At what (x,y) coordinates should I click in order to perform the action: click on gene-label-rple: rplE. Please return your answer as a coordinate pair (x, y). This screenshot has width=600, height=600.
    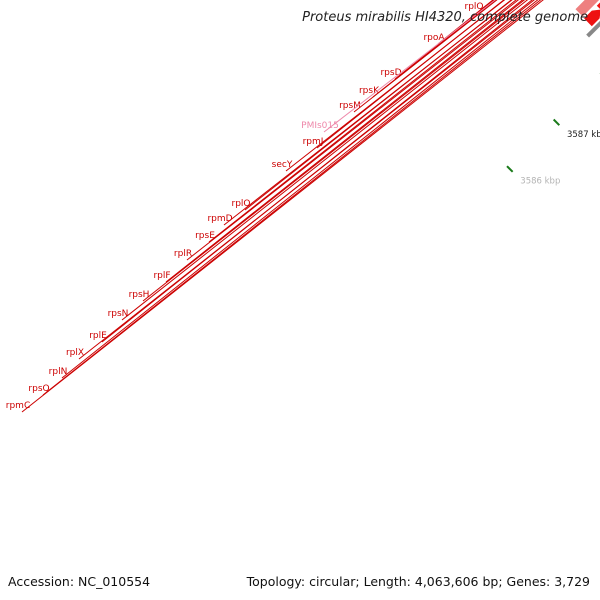
    Looking at the image, I should click on (98, 336).